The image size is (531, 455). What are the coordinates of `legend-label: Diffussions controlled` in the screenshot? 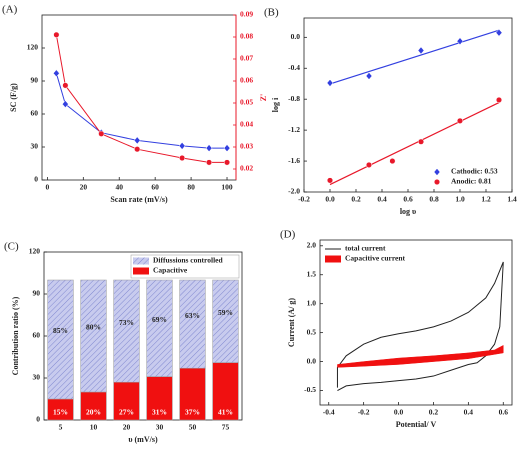 It's located at (188, 260).